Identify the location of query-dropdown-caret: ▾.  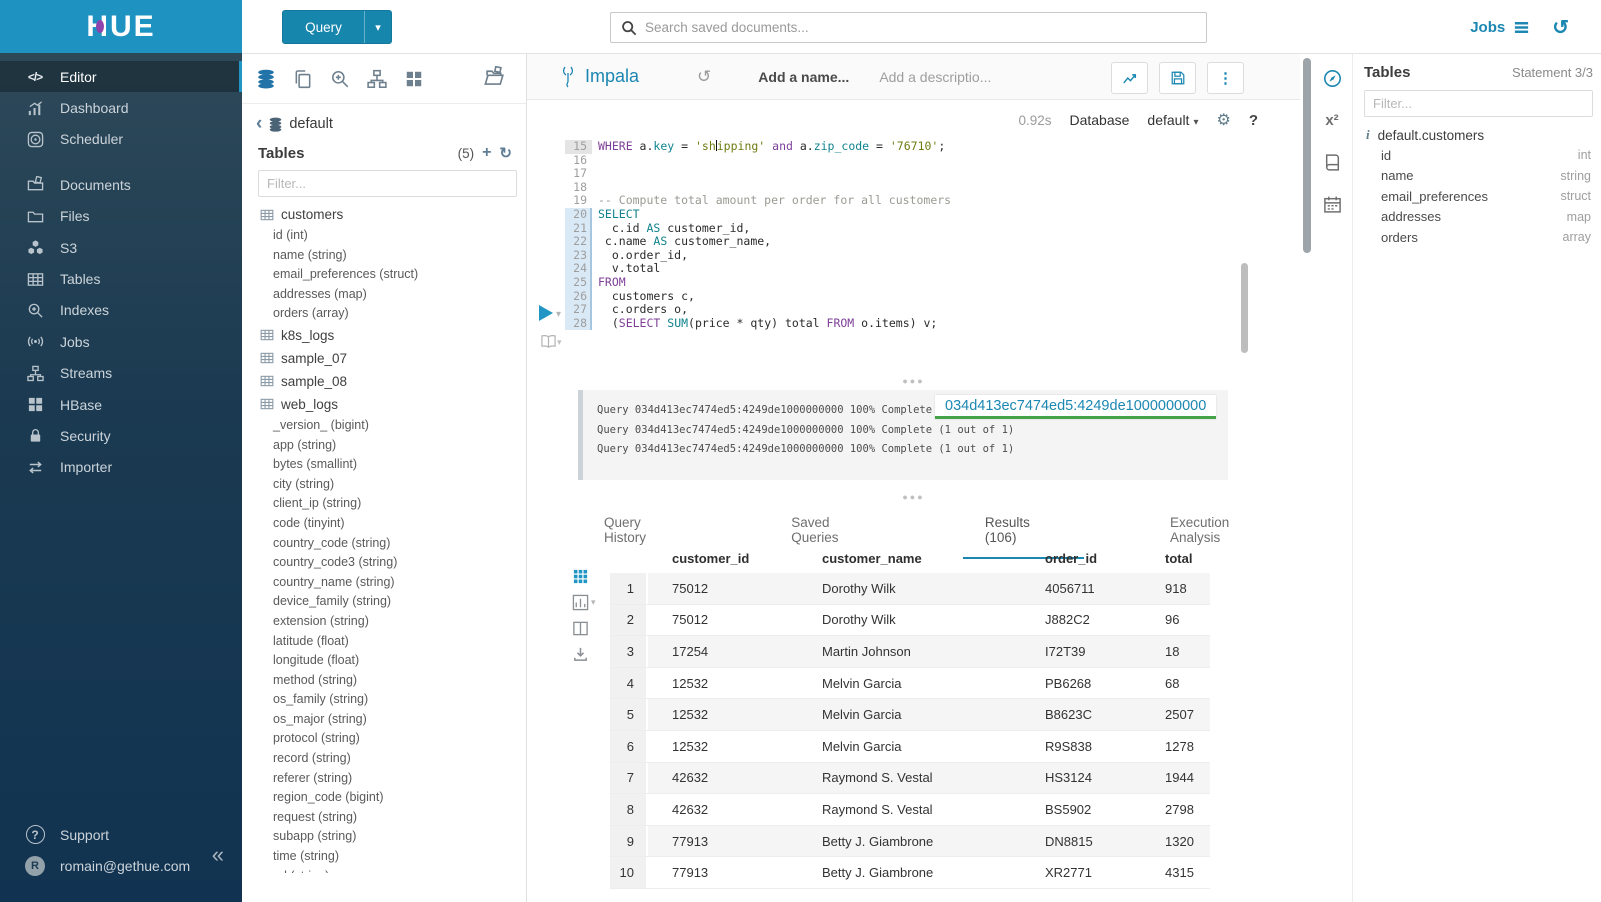
(378, 27).